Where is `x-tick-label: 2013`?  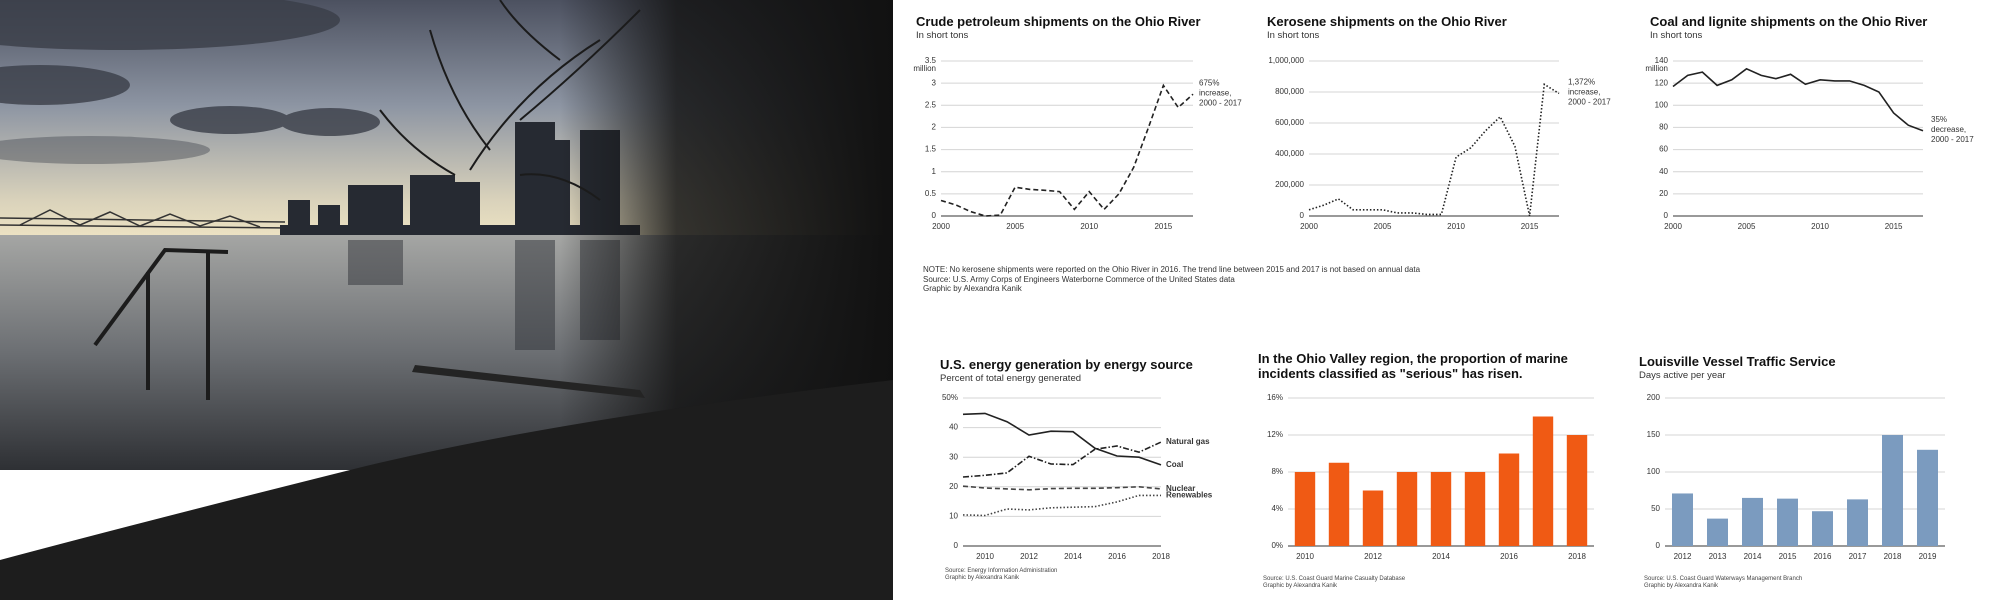 x-tick-label: 2013 is located at coordinates (1718, 556).